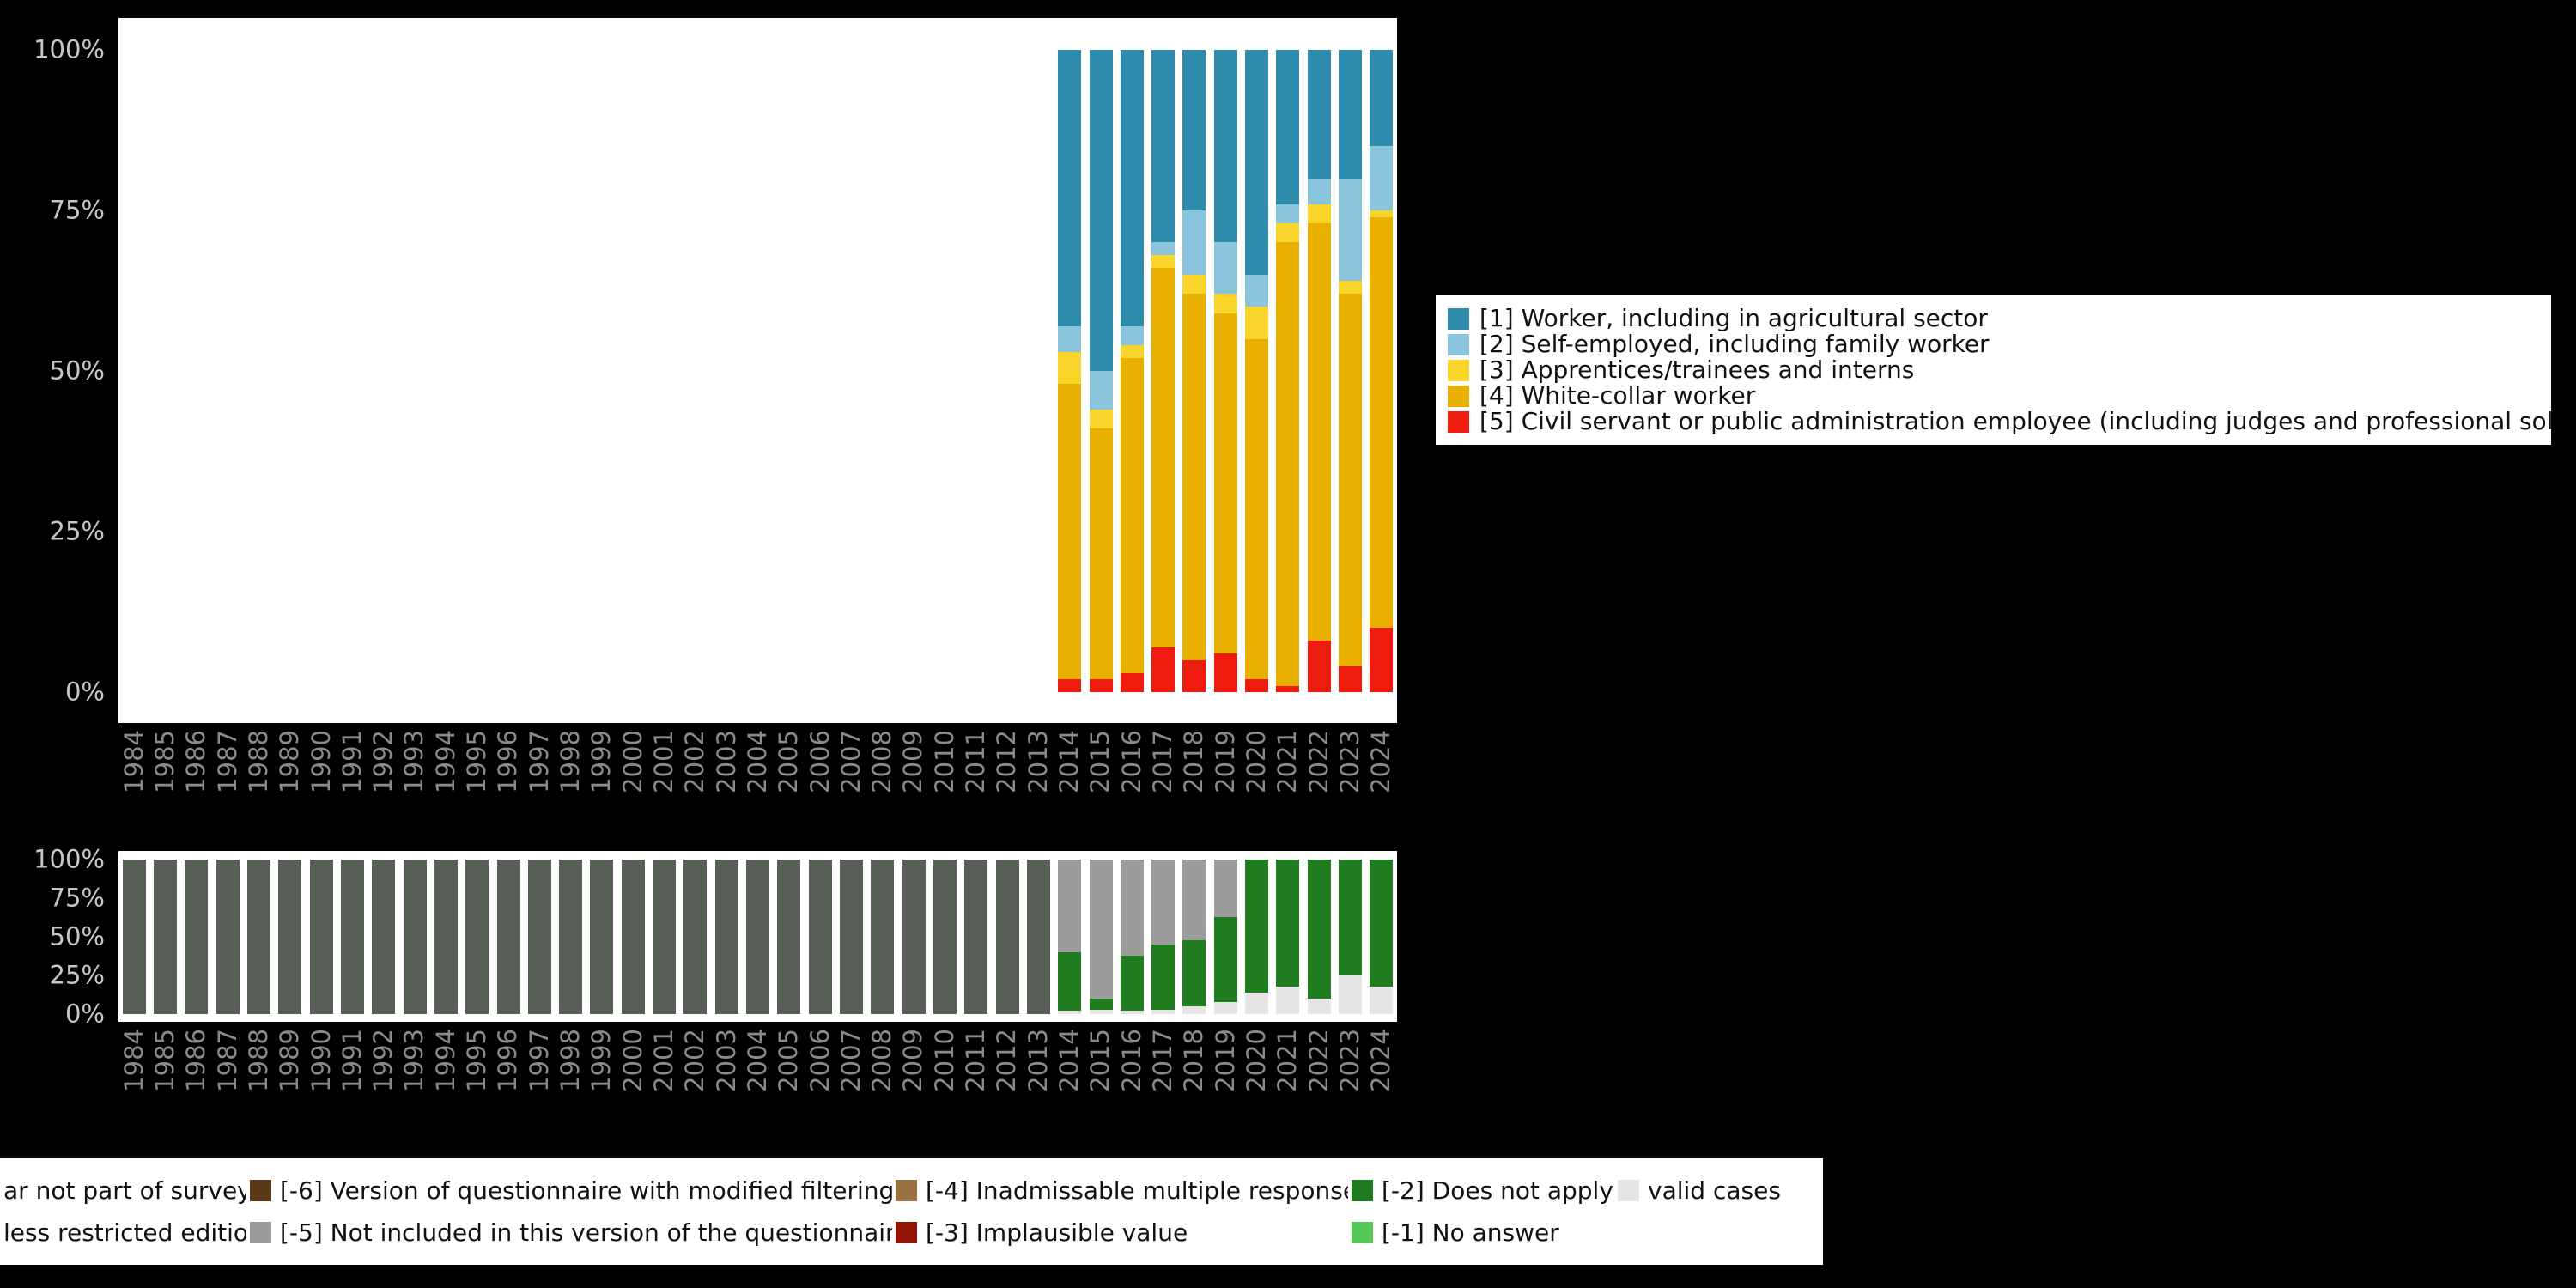  I want to click on x-axis-tick-label: 1988, so click(258, 1060).